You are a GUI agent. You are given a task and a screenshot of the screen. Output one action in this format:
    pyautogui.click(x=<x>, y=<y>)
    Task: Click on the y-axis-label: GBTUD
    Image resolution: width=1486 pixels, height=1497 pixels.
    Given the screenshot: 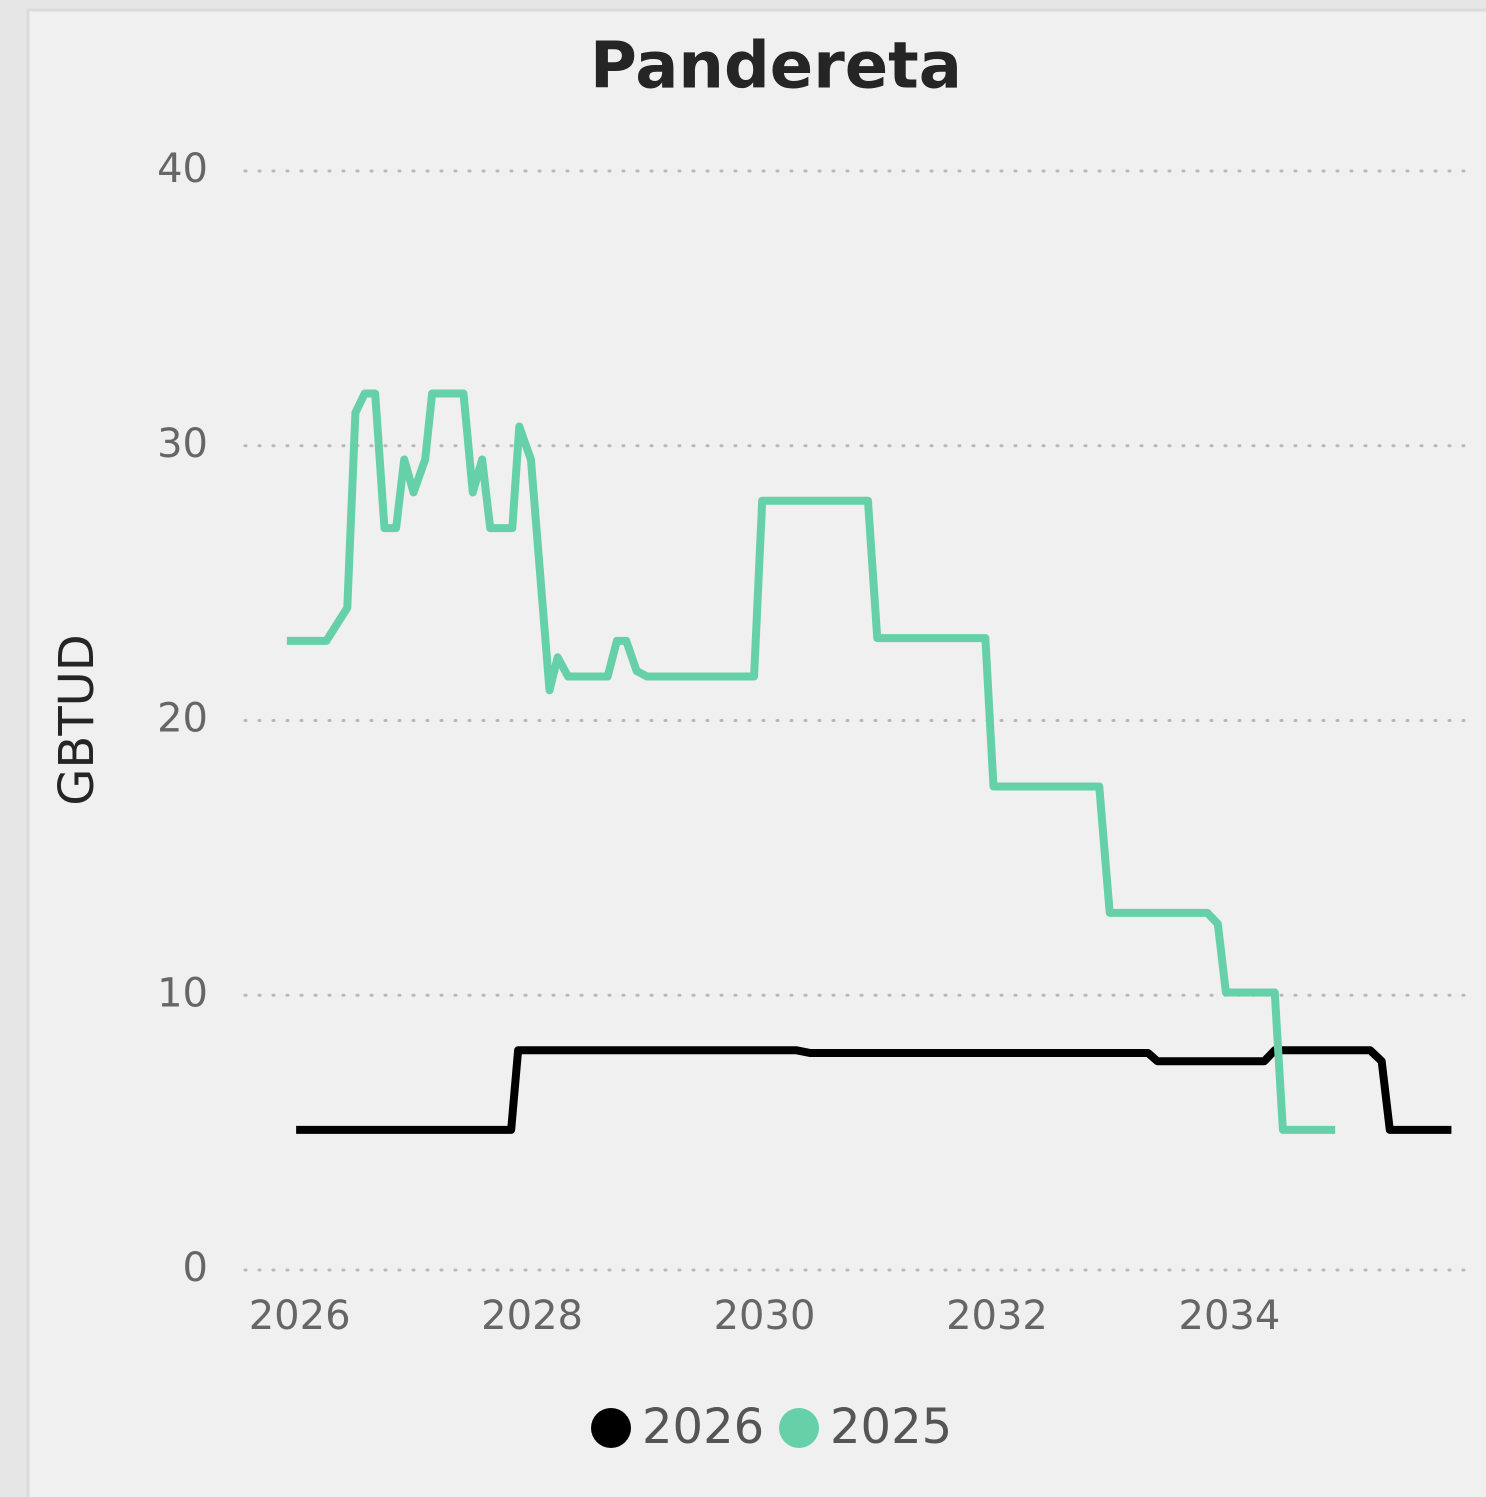 What is the action you would take?
    pyautogui.click(x=77, y=720)
    